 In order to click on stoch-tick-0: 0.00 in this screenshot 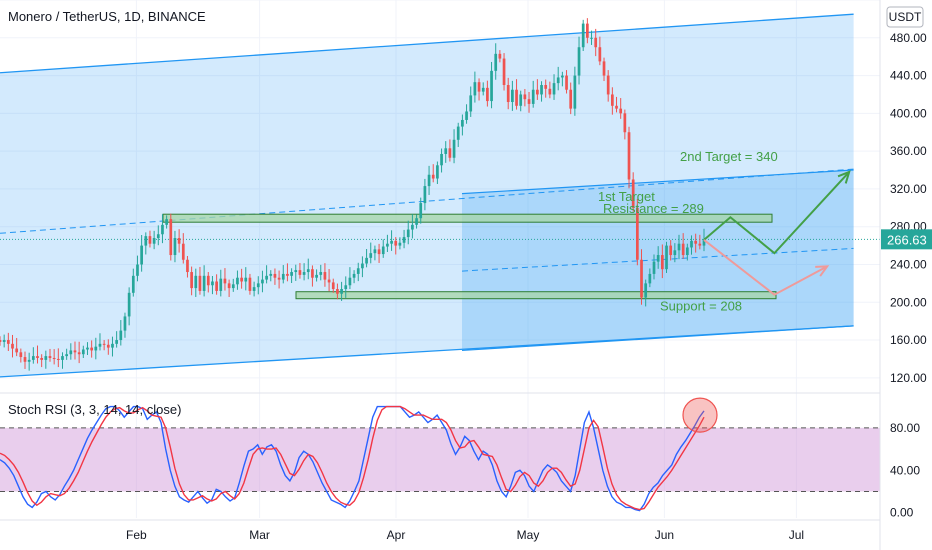, I will do `click(902, 513)`.